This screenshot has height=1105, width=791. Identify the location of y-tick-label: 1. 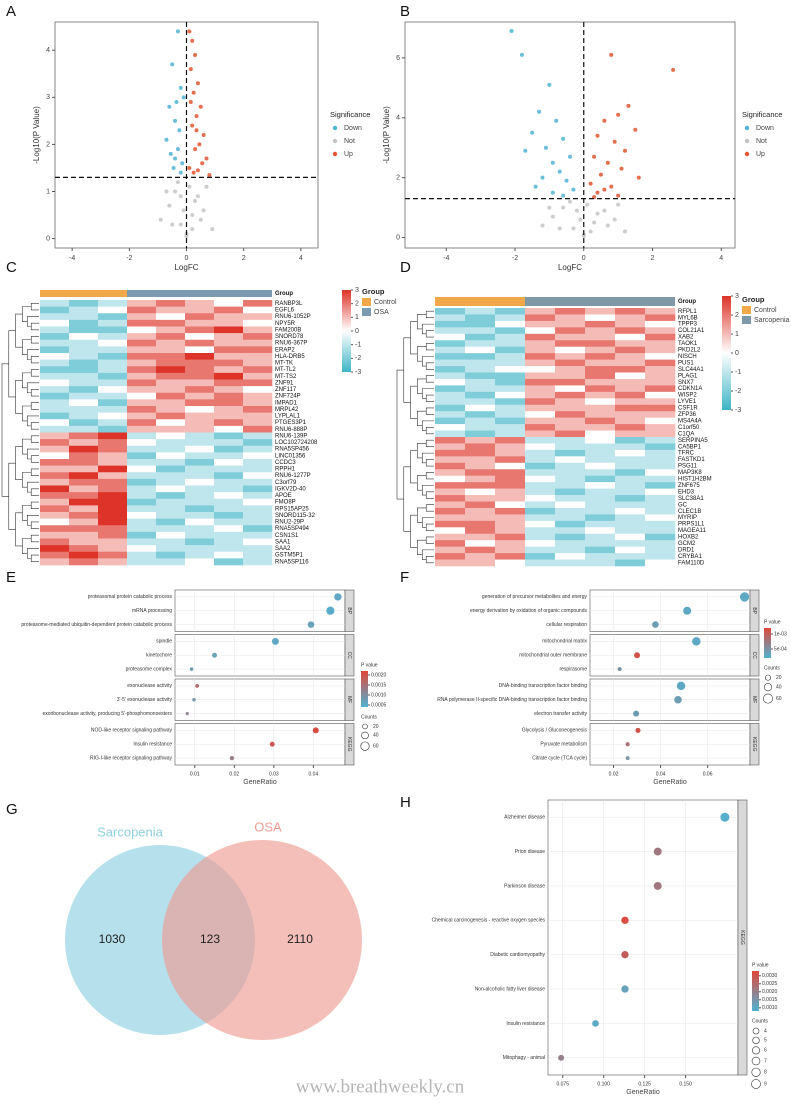
(48, 191).